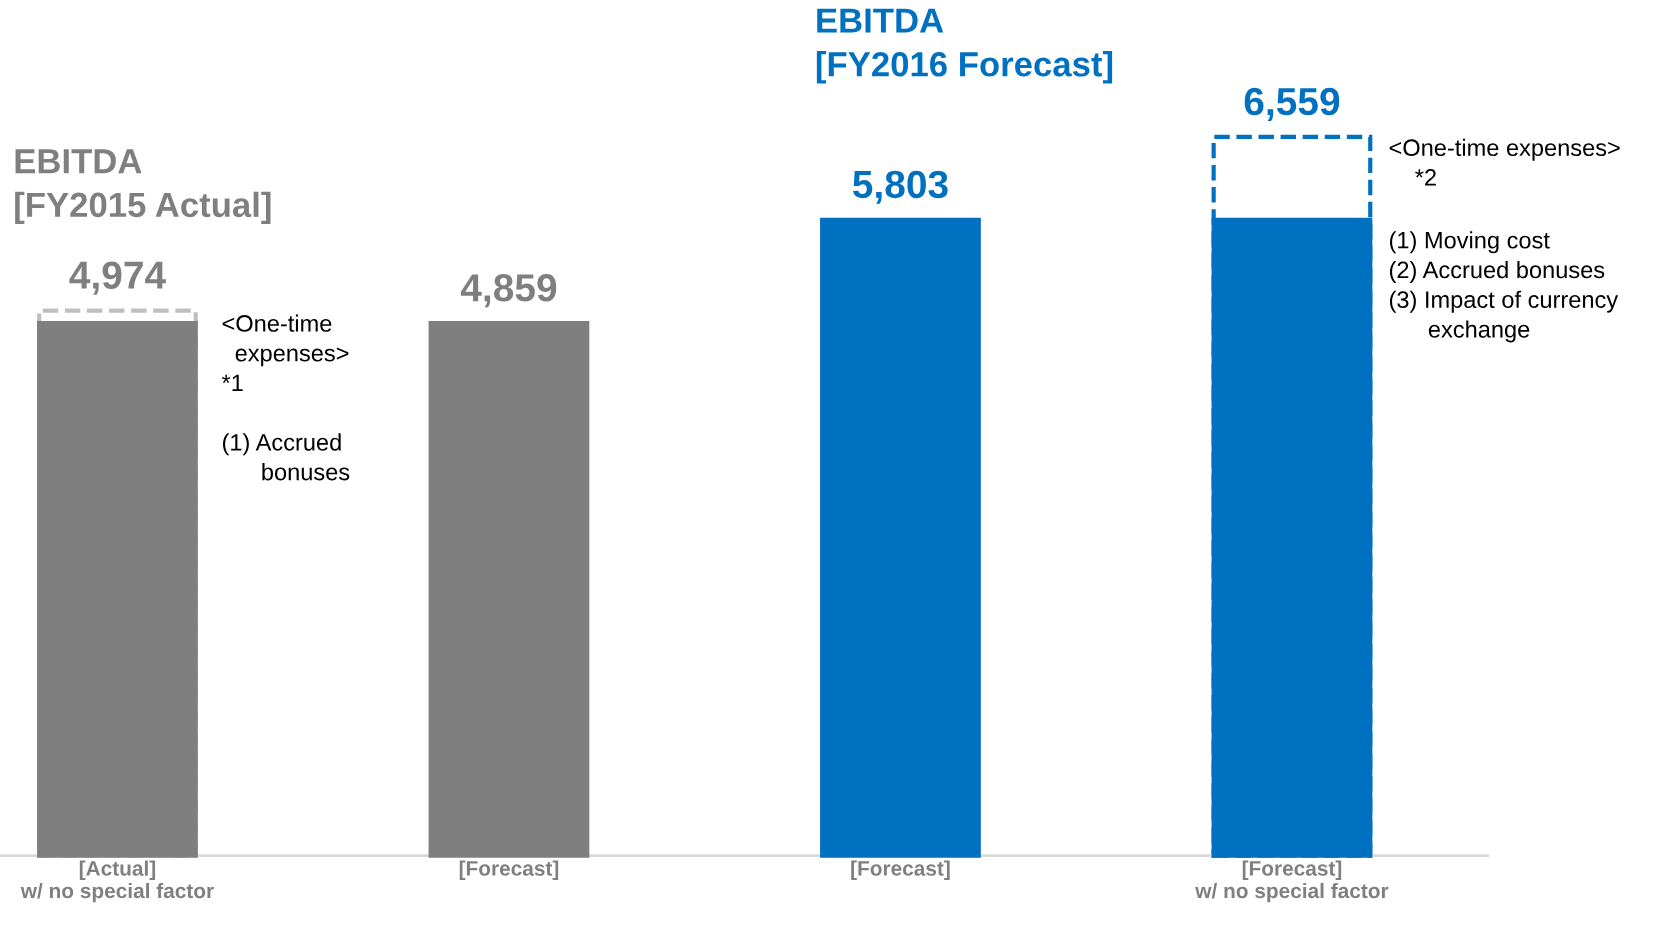 The width and height of the screenshot is (1653, 925). What do you see at coordinates (1292, 104) in the screenshot?
I see `data-label: 6,559` at bounding box center [1292, 104].